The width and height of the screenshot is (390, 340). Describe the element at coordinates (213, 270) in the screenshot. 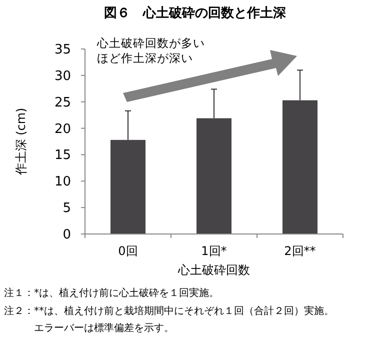

I see `x-axis-title: 心土破砕回数` at that location.